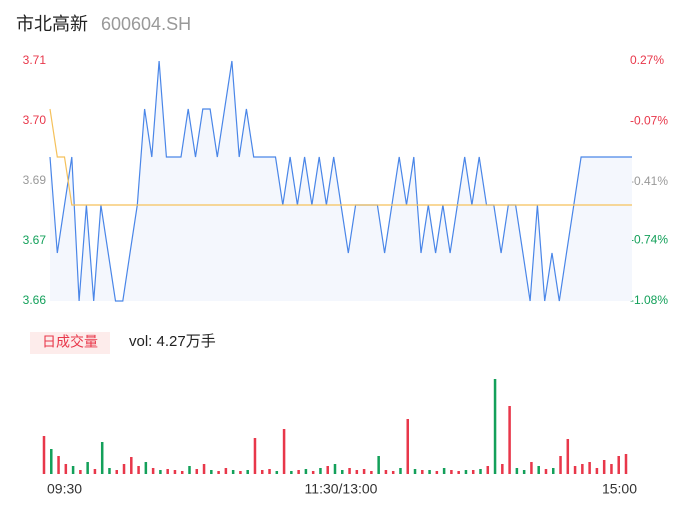 The height and width of the screenshot is (529, 686). I want to click on y-tick-label: 3.67, so click(35, 240).